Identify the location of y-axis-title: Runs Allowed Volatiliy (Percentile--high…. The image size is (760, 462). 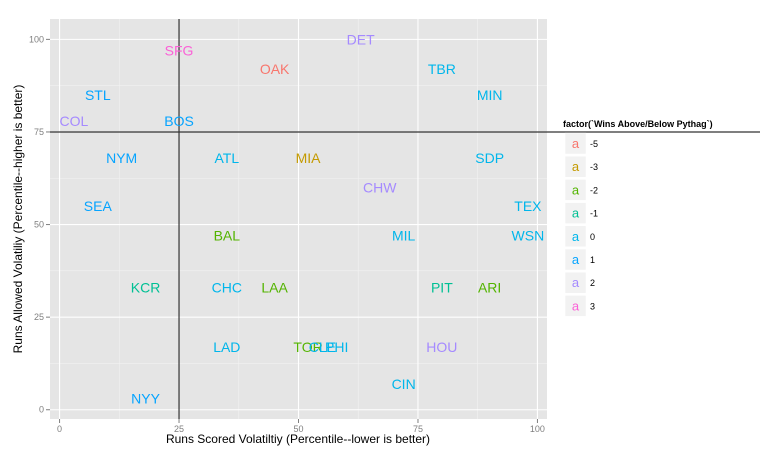
(18, 219).